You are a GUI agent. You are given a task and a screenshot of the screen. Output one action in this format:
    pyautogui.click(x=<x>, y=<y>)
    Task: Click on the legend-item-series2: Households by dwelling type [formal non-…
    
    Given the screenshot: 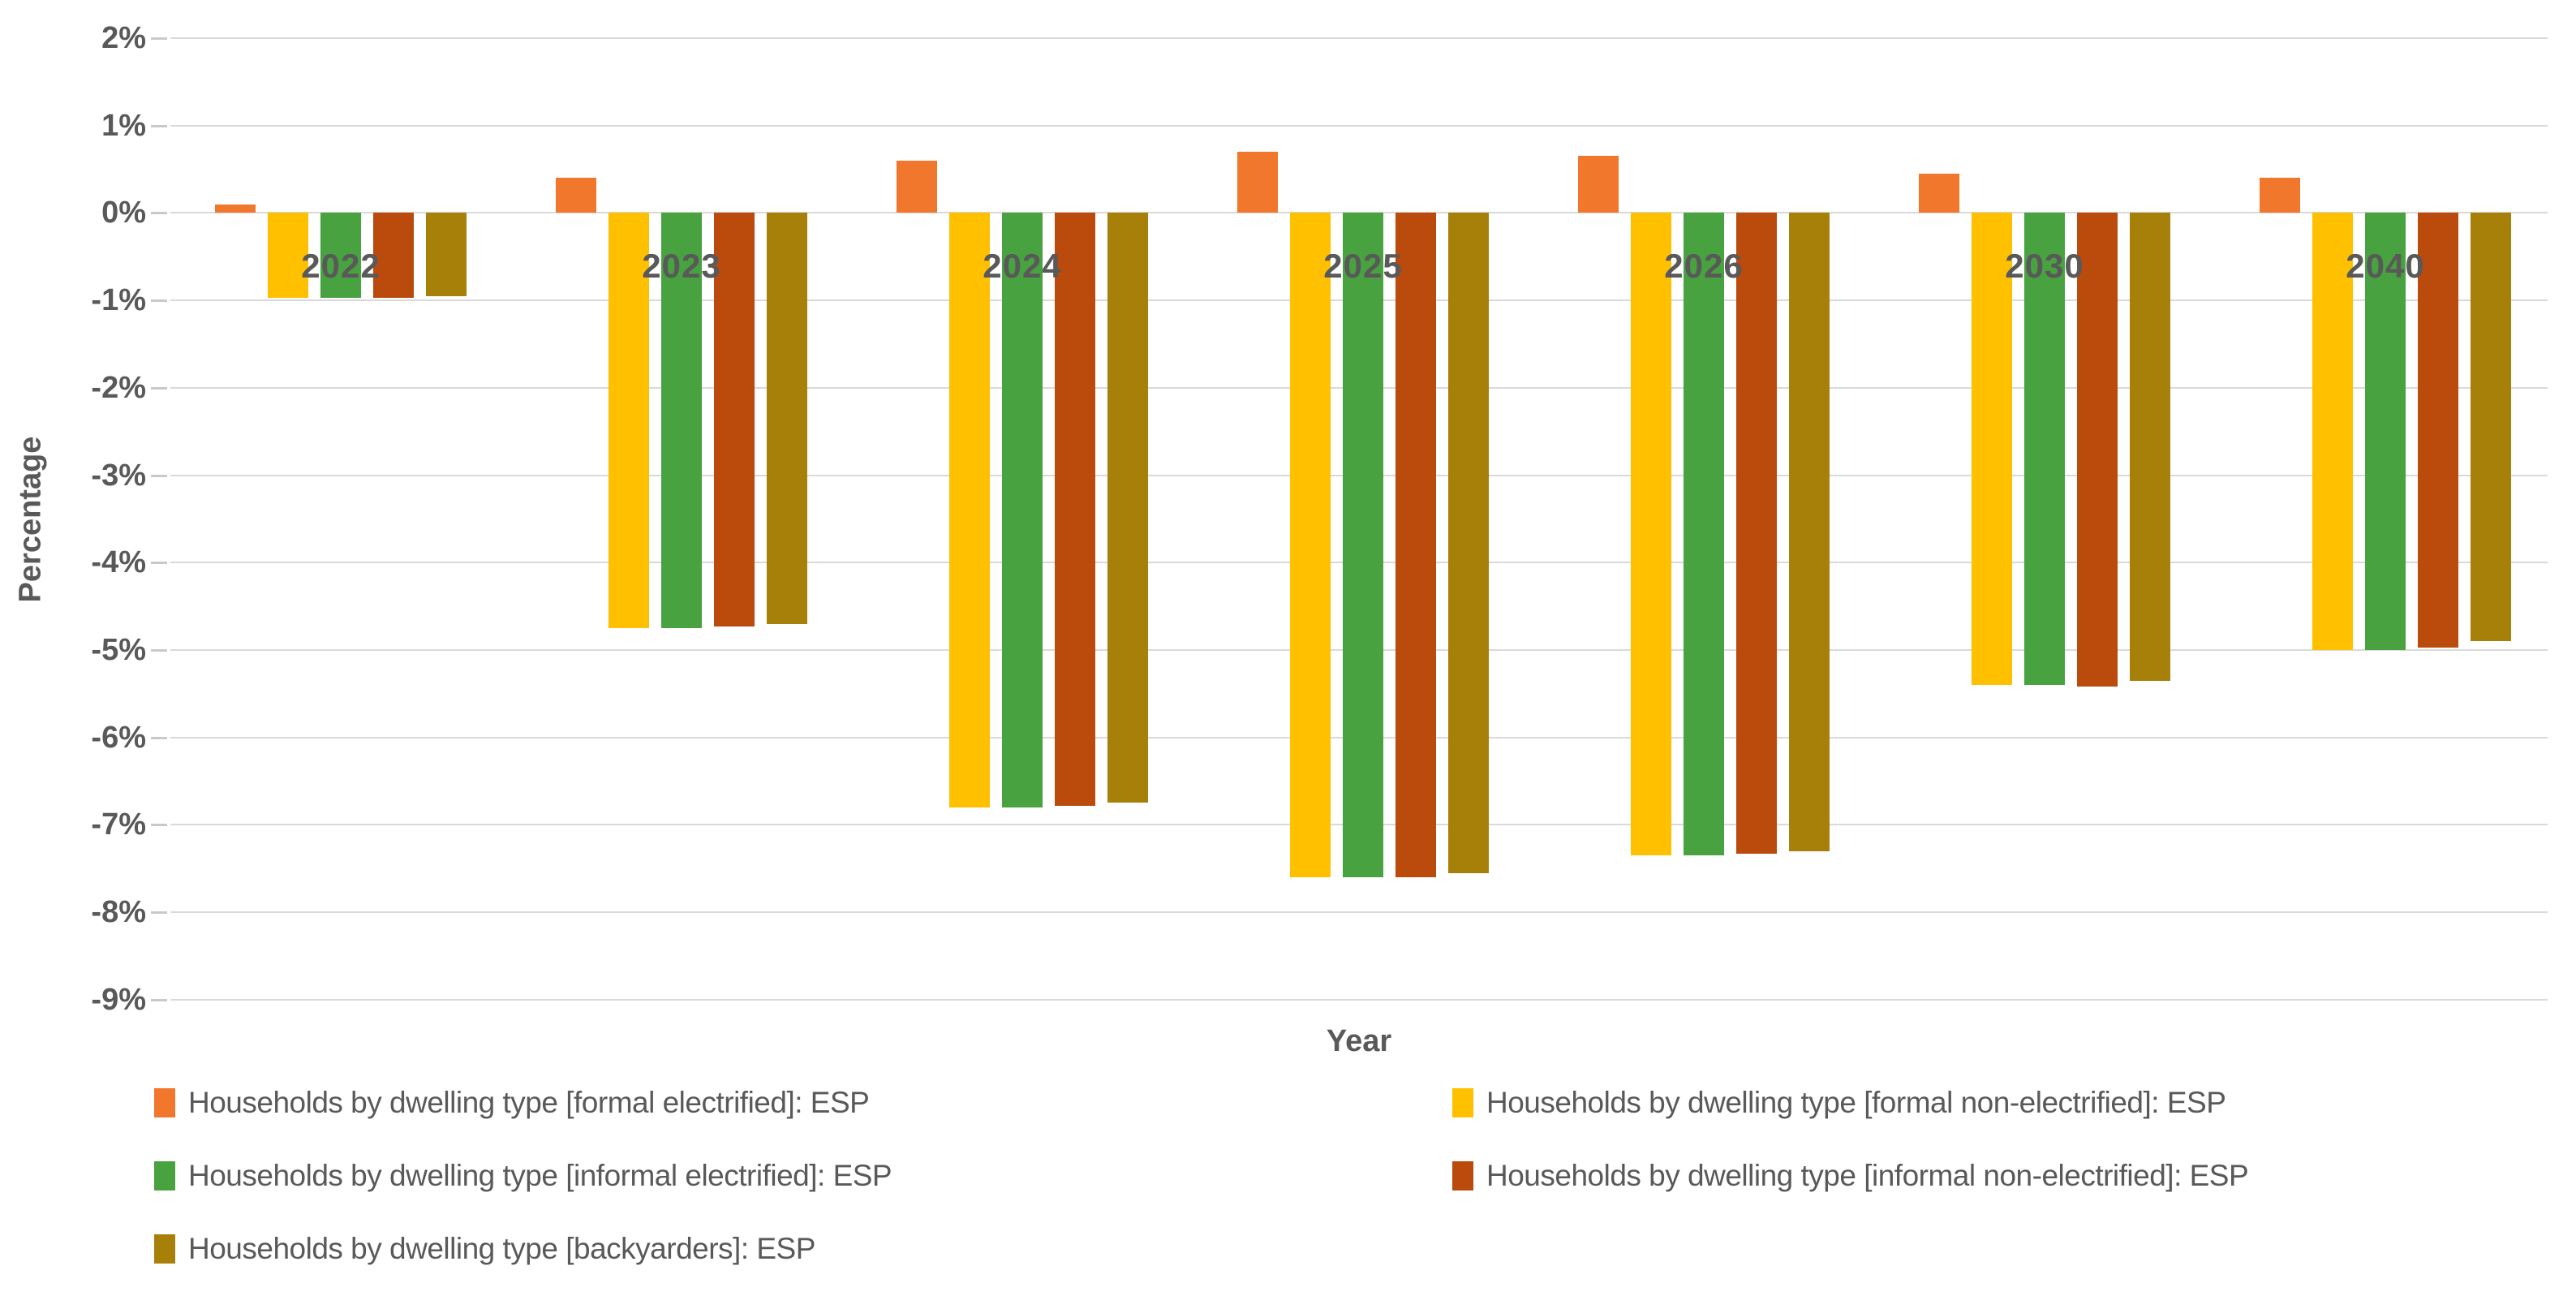 What is the action you would take?
    pyautogui.click(x=1996, y=1102)
    